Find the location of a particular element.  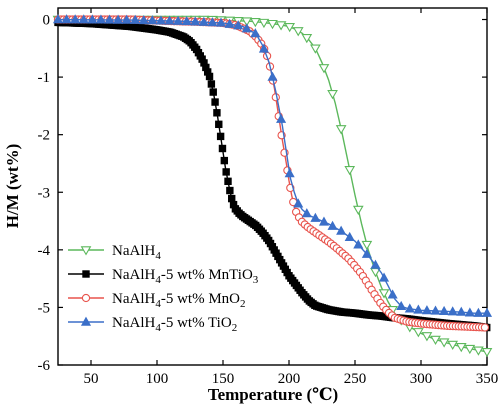

y-tick-label: -6 is located at coordinates (44, 366).